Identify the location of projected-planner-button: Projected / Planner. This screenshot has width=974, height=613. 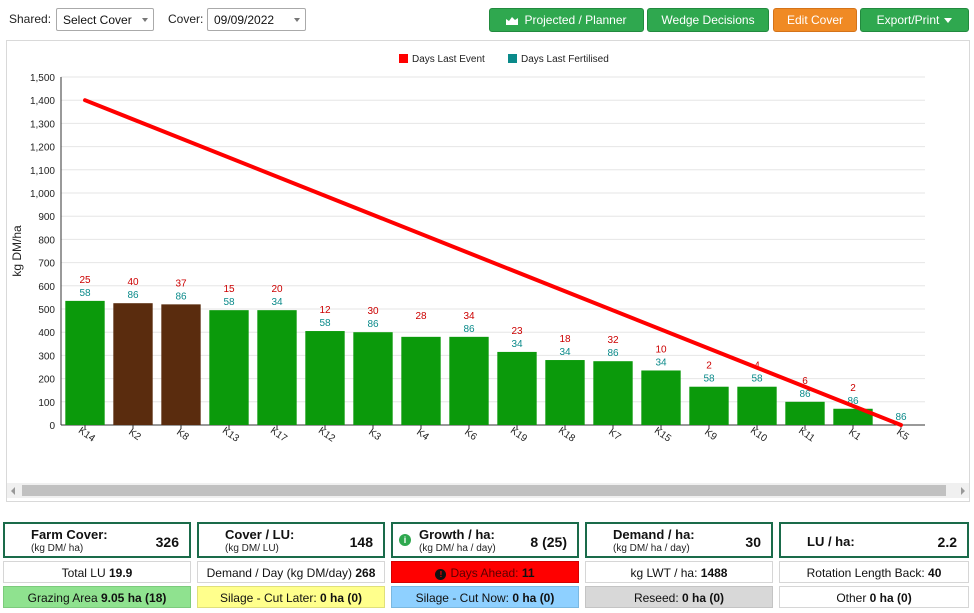
(566, 20).